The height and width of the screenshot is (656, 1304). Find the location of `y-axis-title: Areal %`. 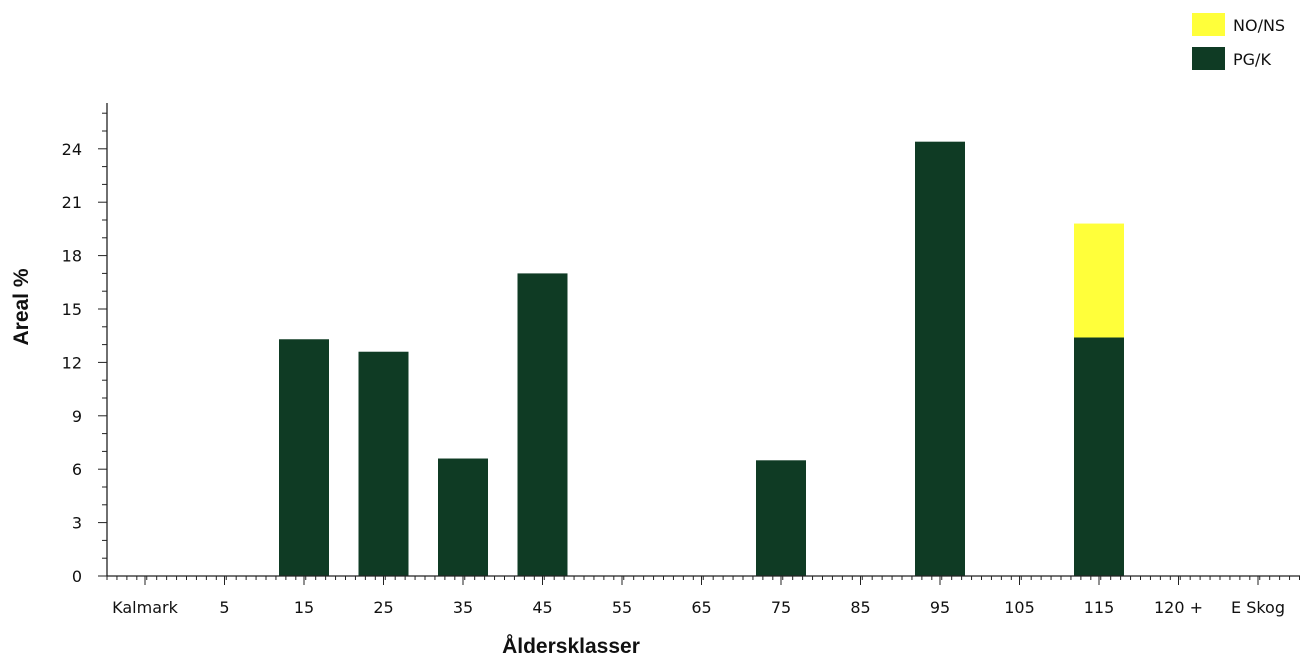

y-axis-title: Areal % is located at coordinates (21, 306).